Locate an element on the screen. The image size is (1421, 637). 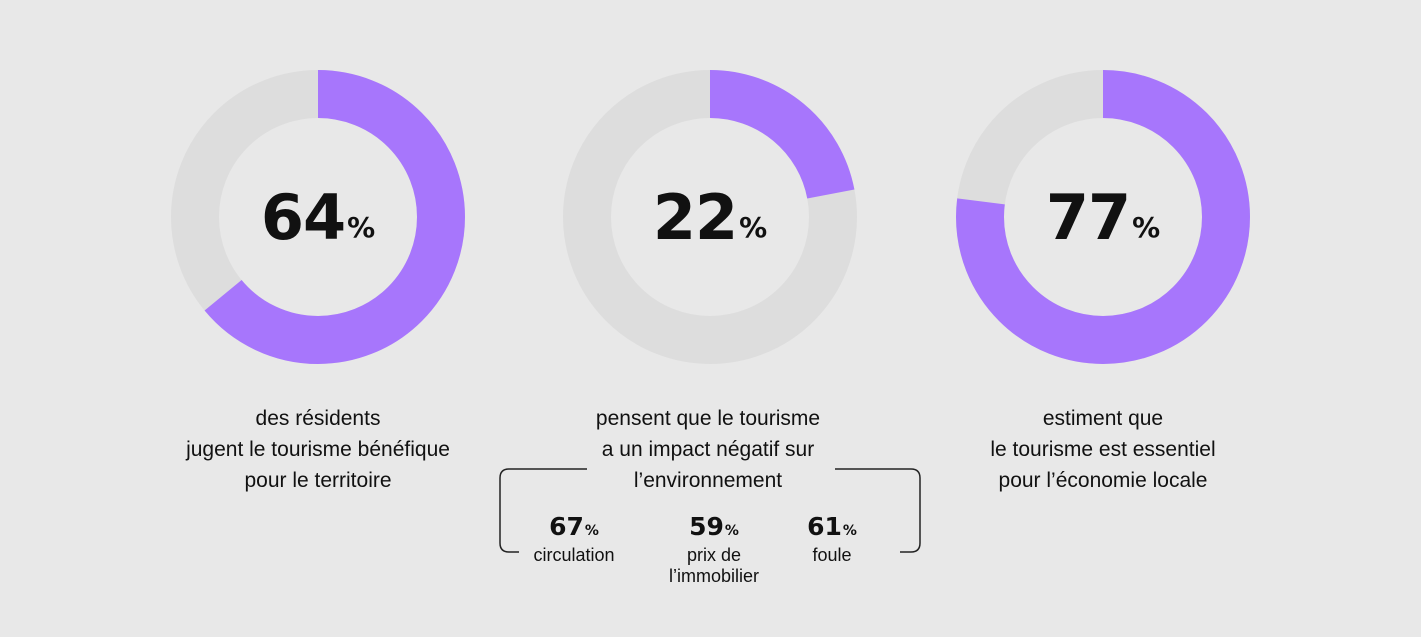
donut-center-2: 22% is located at coordinates (710, 217).